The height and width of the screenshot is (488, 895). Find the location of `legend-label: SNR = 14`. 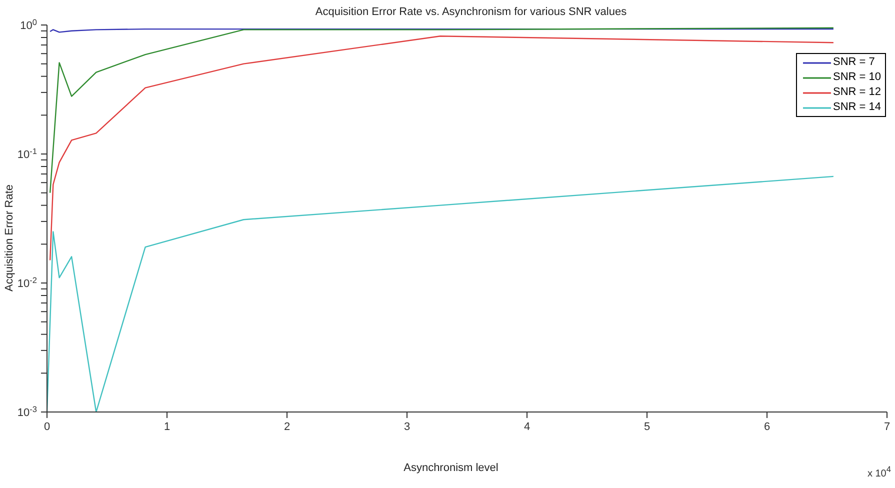

legend-label: SNR = 14 is located at coordinates (857, 107).